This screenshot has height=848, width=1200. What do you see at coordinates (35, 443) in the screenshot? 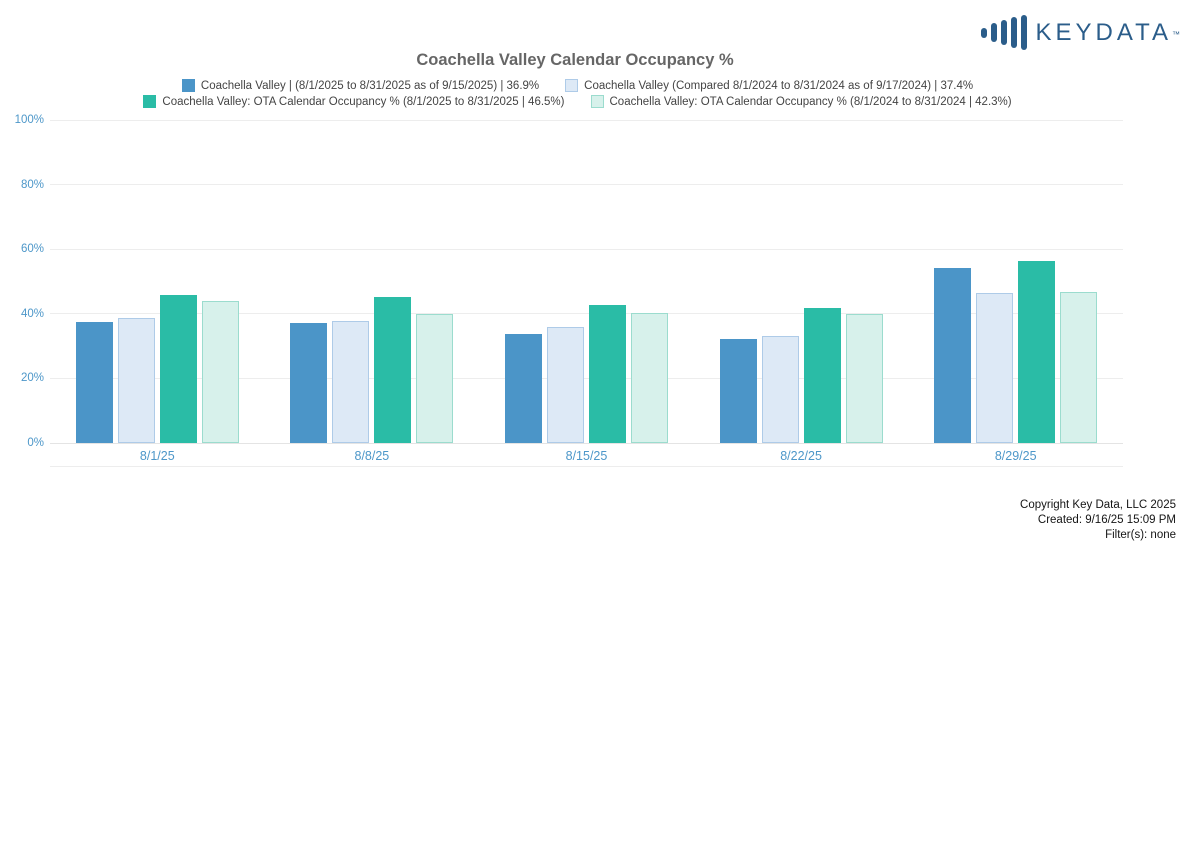
I see `y-tick-0: 0%` at bounding box center [35, 443].